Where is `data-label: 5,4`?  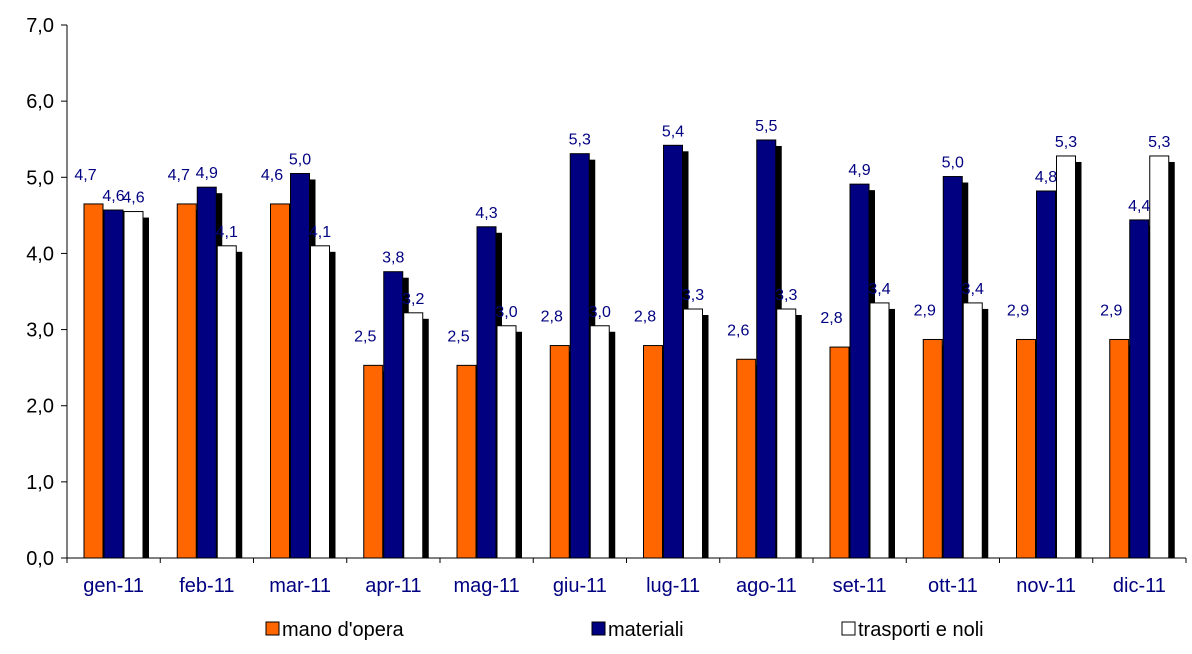 data-label: 5,4 is located at coordinates (673, 131).